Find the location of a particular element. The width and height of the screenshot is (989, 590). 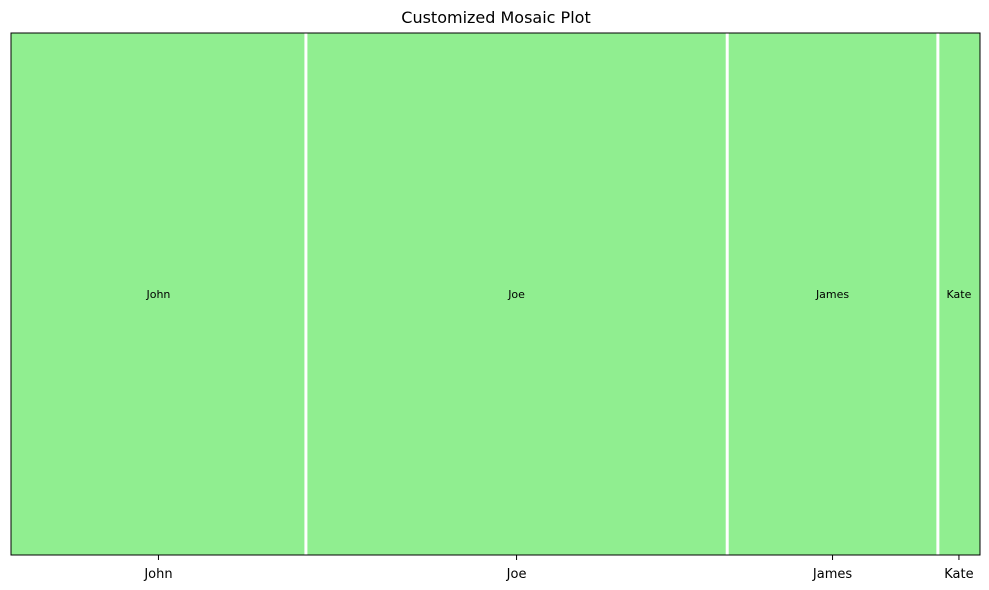

x-tick-label-john: John is located at coordinates (157, 574).